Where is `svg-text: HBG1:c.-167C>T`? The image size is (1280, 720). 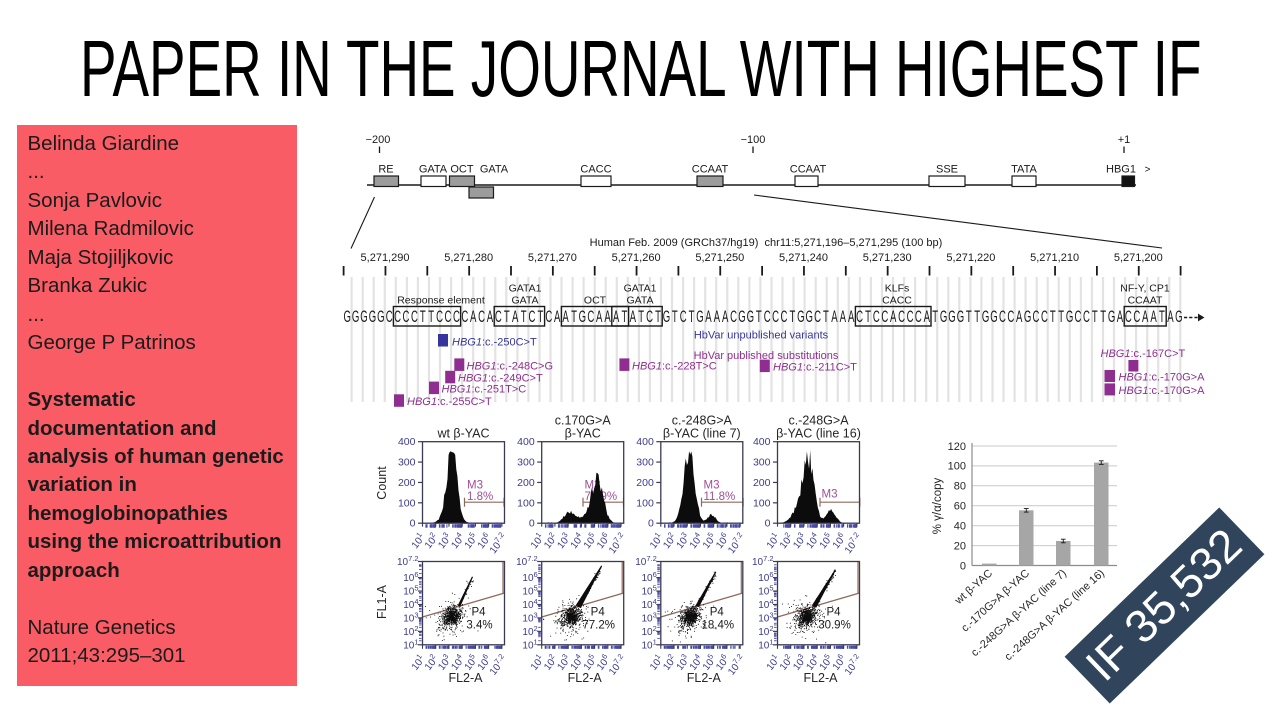 svg-text: HBG1:c.-167C>T is located at coordinates (1143, 354).